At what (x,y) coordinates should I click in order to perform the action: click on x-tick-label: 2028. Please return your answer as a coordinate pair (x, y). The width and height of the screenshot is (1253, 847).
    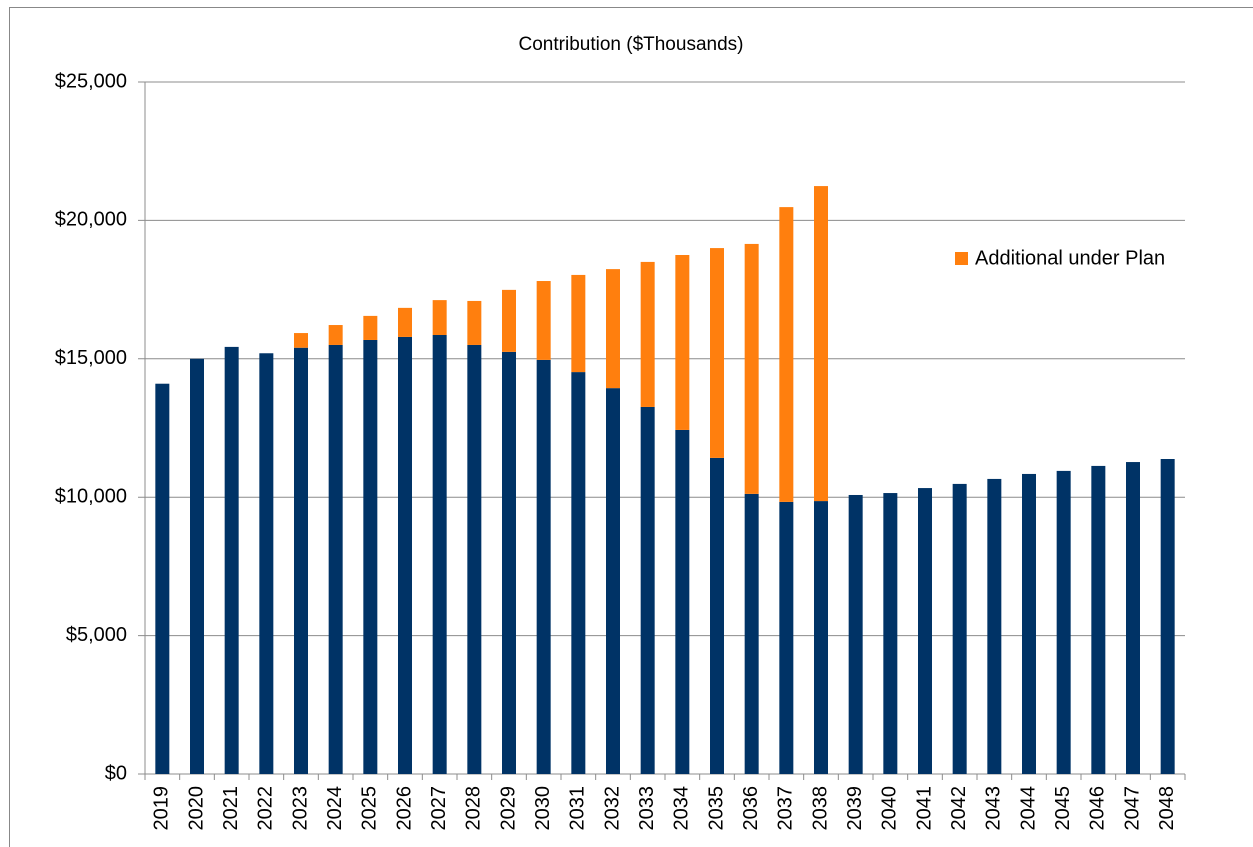
    Looking at the image, I should click on (474, 808).